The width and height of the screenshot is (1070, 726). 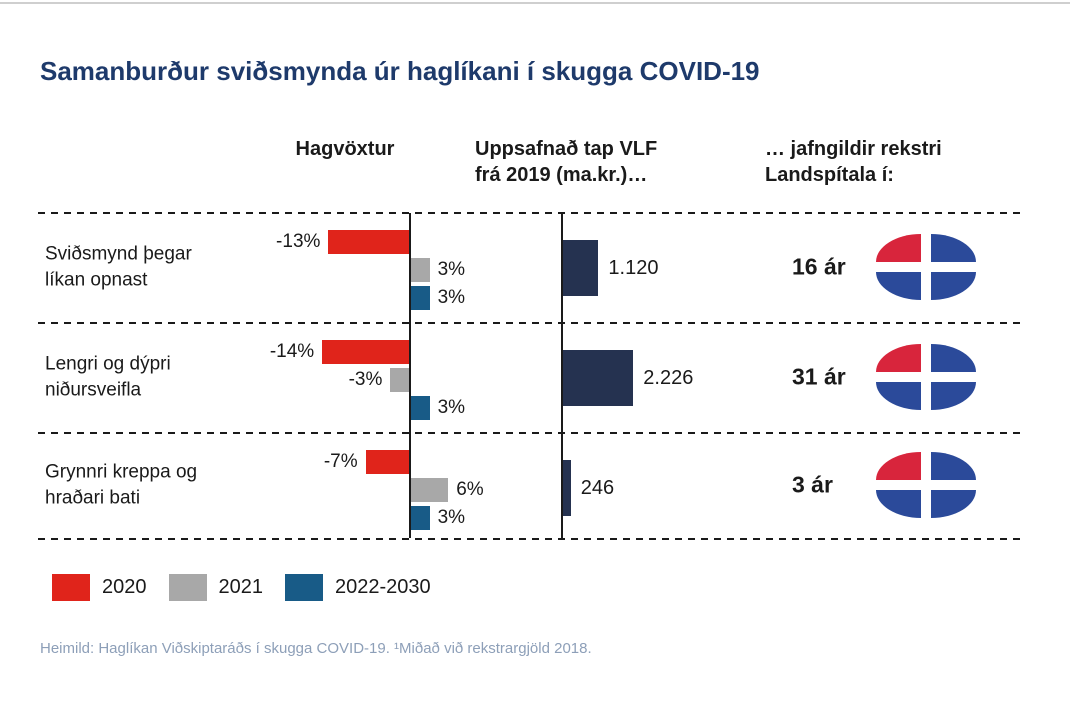 I want to click on legend-label: 2022-2030, so click(x=383, y=587).